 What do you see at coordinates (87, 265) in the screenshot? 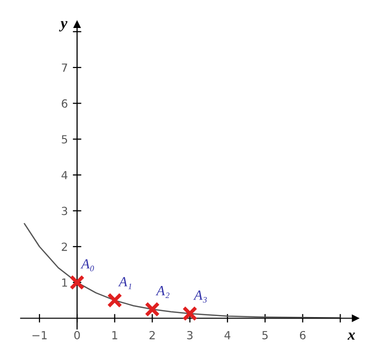
I see `annotation: A₀` at bounding box center [87, 265].